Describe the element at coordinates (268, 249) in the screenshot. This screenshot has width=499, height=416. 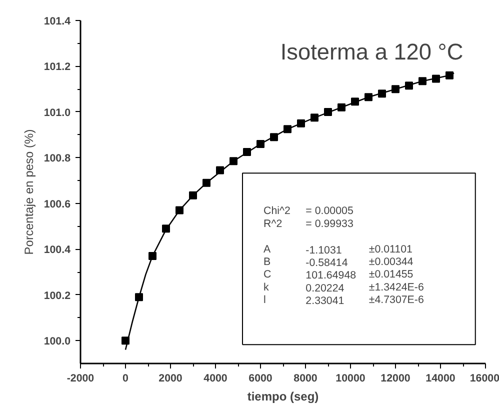
I see `annotation: A` at that location.